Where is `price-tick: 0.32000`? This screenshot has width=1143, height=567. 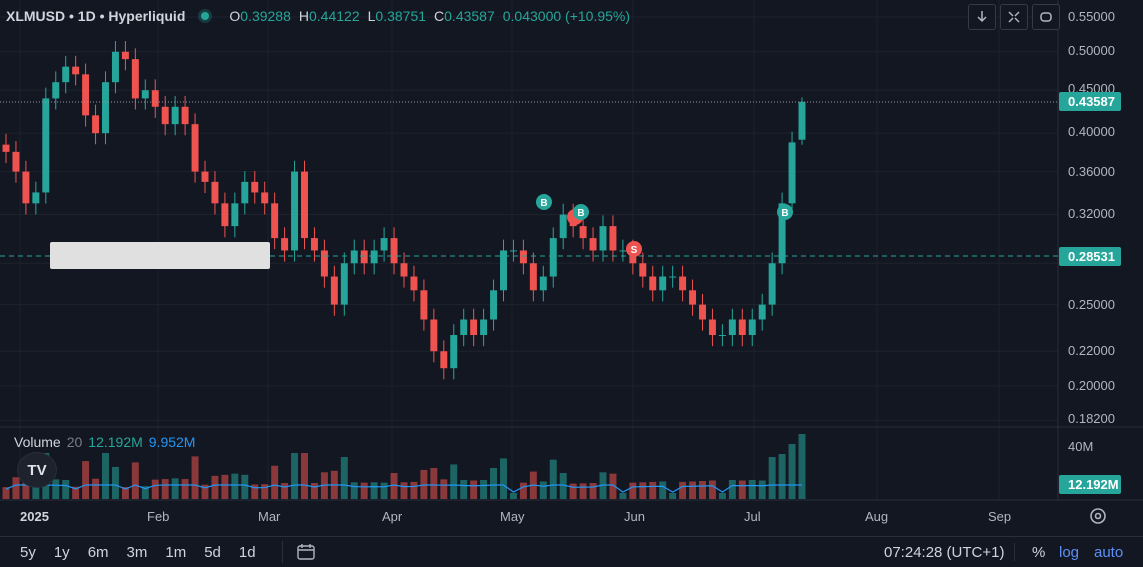
price-tick: 0.32000 is located at coordinates (1091, 213).